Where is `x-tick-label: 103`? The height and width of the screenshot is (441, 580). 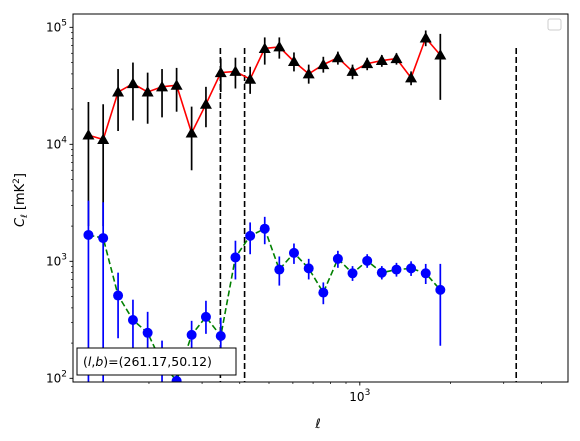
x-tick-label: 103 is located at coordinates (359, 396).